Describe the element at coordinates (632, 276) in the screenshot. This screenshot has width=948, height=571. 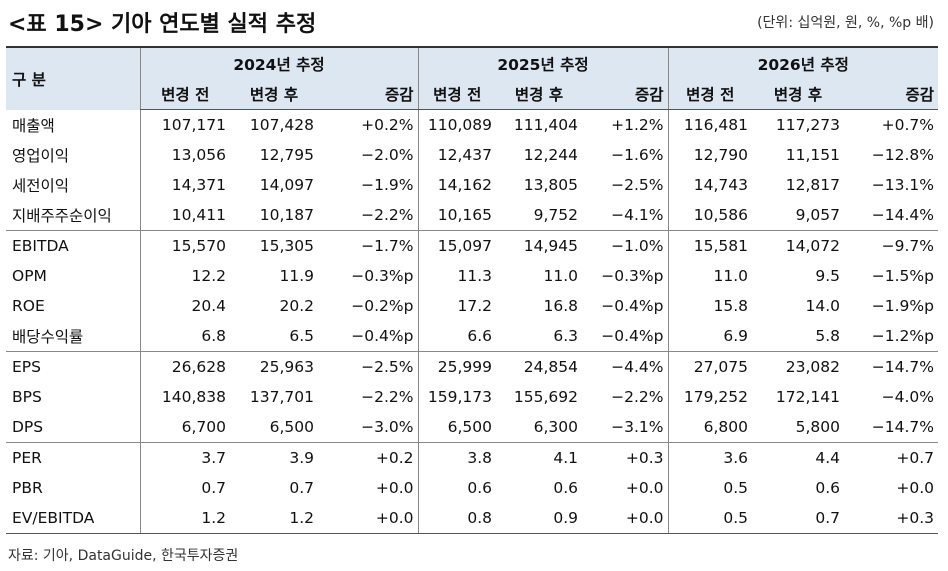
I see `cell: −0.3%p` at that location.